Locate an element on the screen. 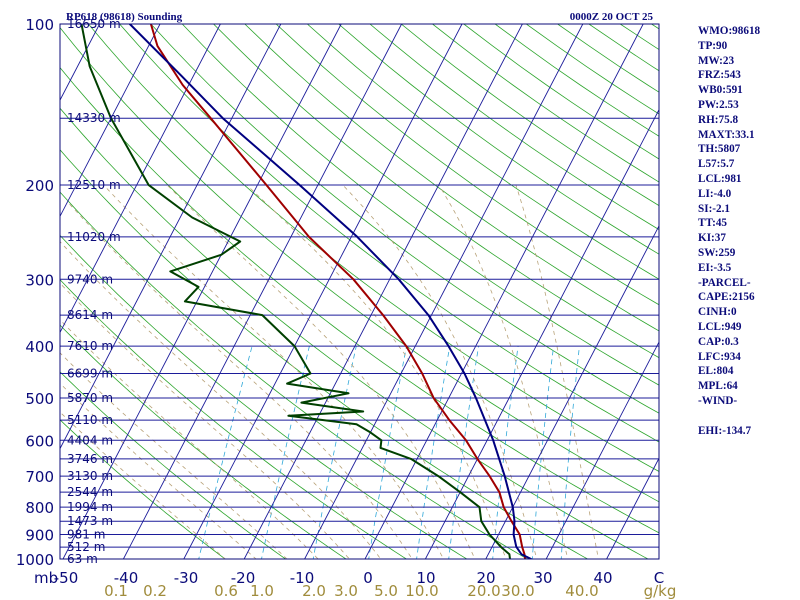 The image size is (800, 600). index-entry: LCL:949 is located at coordinates (720, 326).